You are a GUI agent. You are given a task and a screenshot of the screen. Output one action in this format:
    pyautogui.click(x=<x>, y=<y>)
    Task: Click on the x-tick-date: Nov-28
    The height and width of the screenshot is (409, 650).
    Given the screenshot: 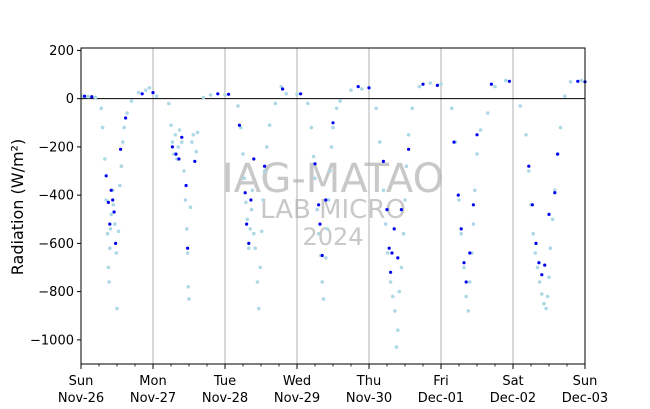 What is the action you would take?
    pyautogui.click(x=225, y=398)
    